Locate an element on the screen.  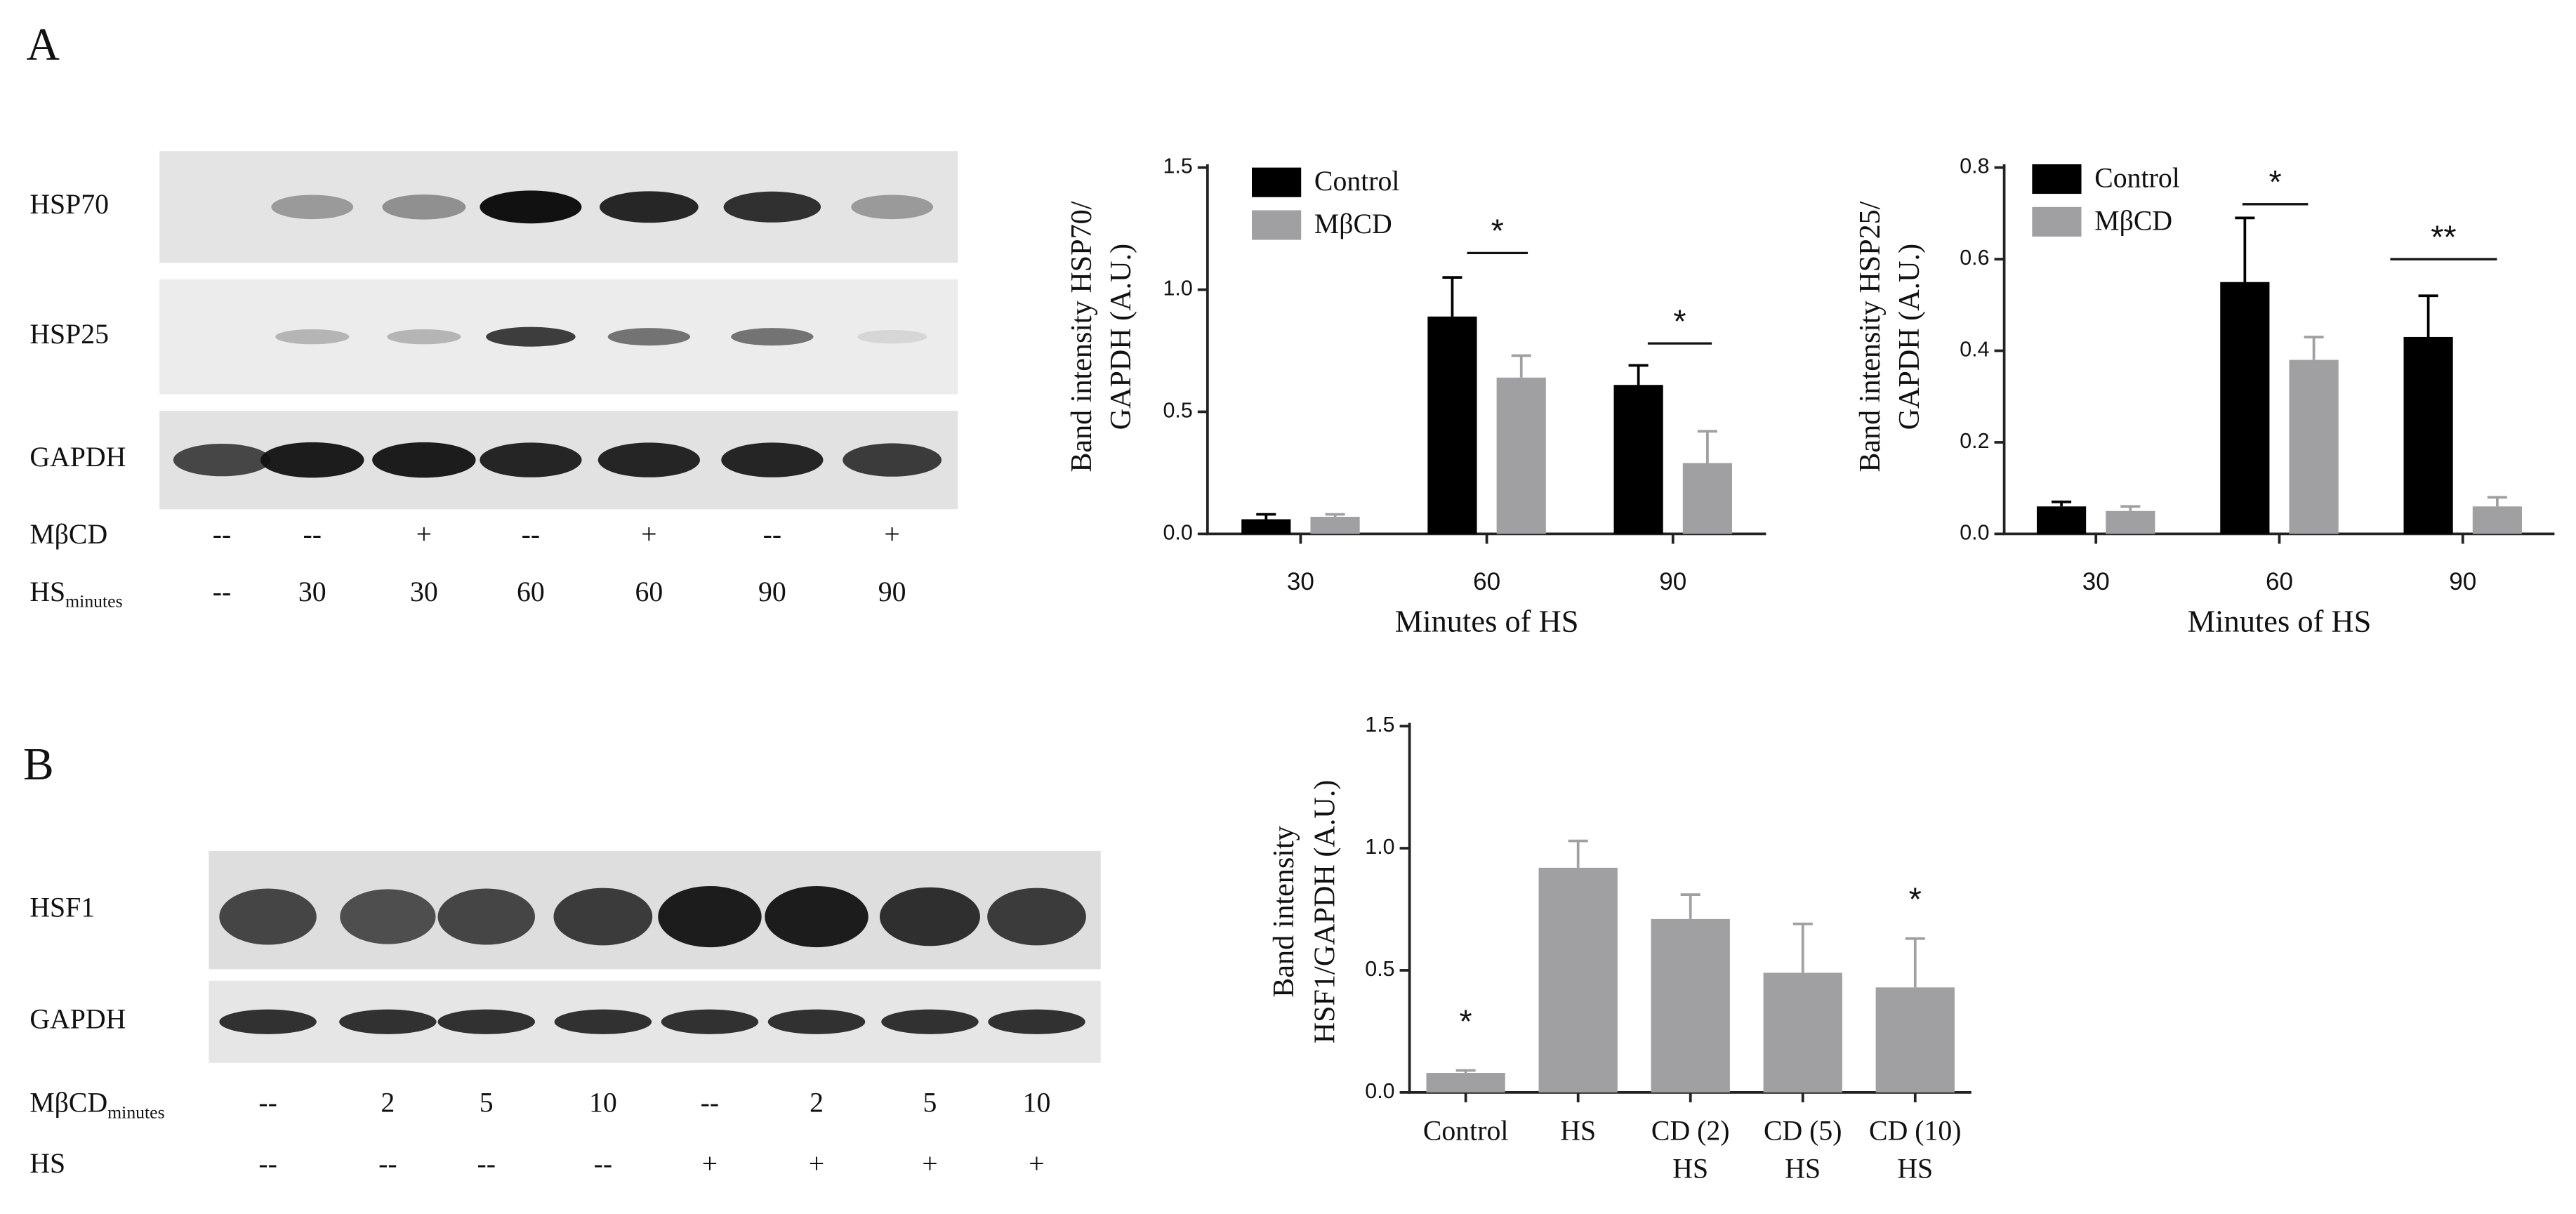
condition-label: MβCD is located at coordinates (68, 534).